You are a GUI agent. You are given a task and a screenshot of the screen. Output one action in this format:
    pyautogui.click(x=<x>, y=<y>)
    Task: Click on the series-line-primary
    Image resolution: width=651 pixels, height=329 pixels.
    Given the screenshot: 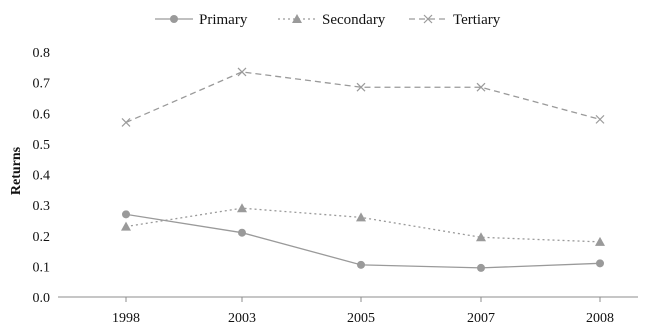 What is the action you would take?
    pyautogui.click(x=363, y=241)
    